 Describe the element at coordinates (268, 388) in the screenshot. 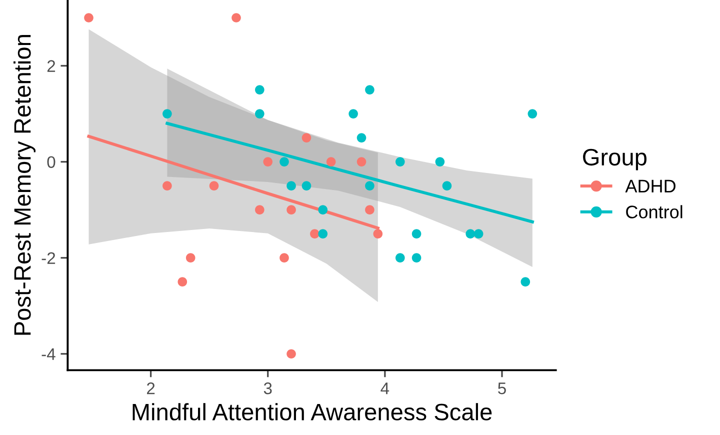

I see `x-tick-label: 3` at that location.